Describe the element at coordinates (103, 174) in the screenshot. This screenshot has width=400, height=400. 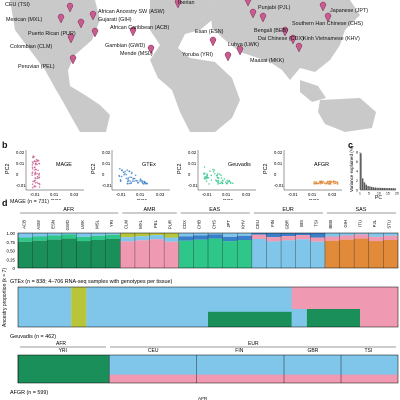
I see `pca-ytick: 0` at that location.